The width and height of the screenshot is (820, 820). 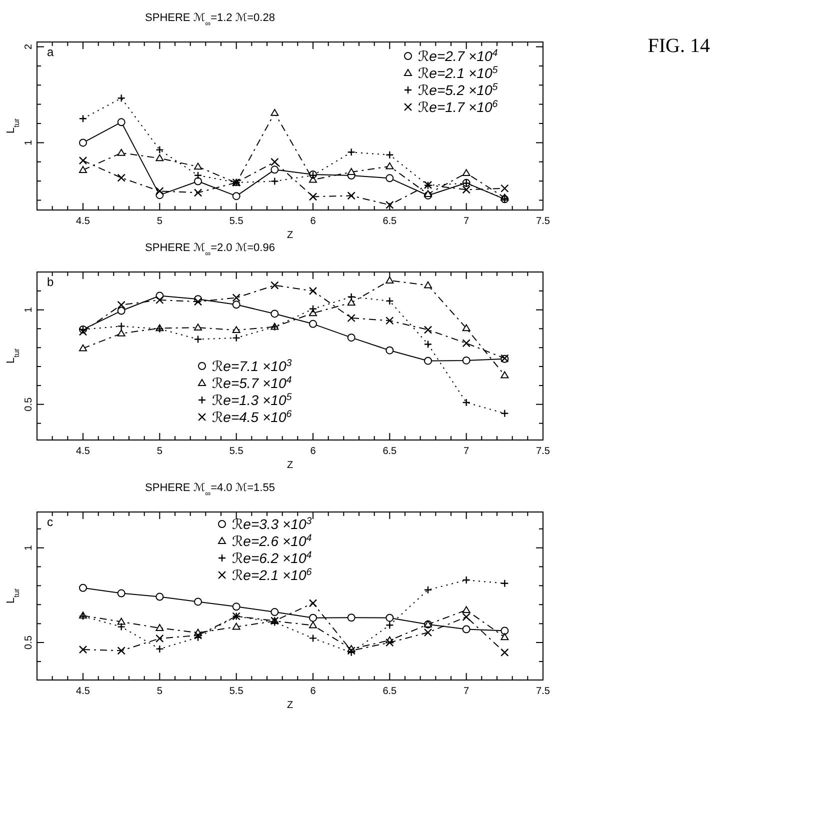 What do you see at coordinates (252, 416) in the screenshot?
I see `legend-label: ℛe=4.5 ×10$^{6}$` at bounding box center [252, 416].